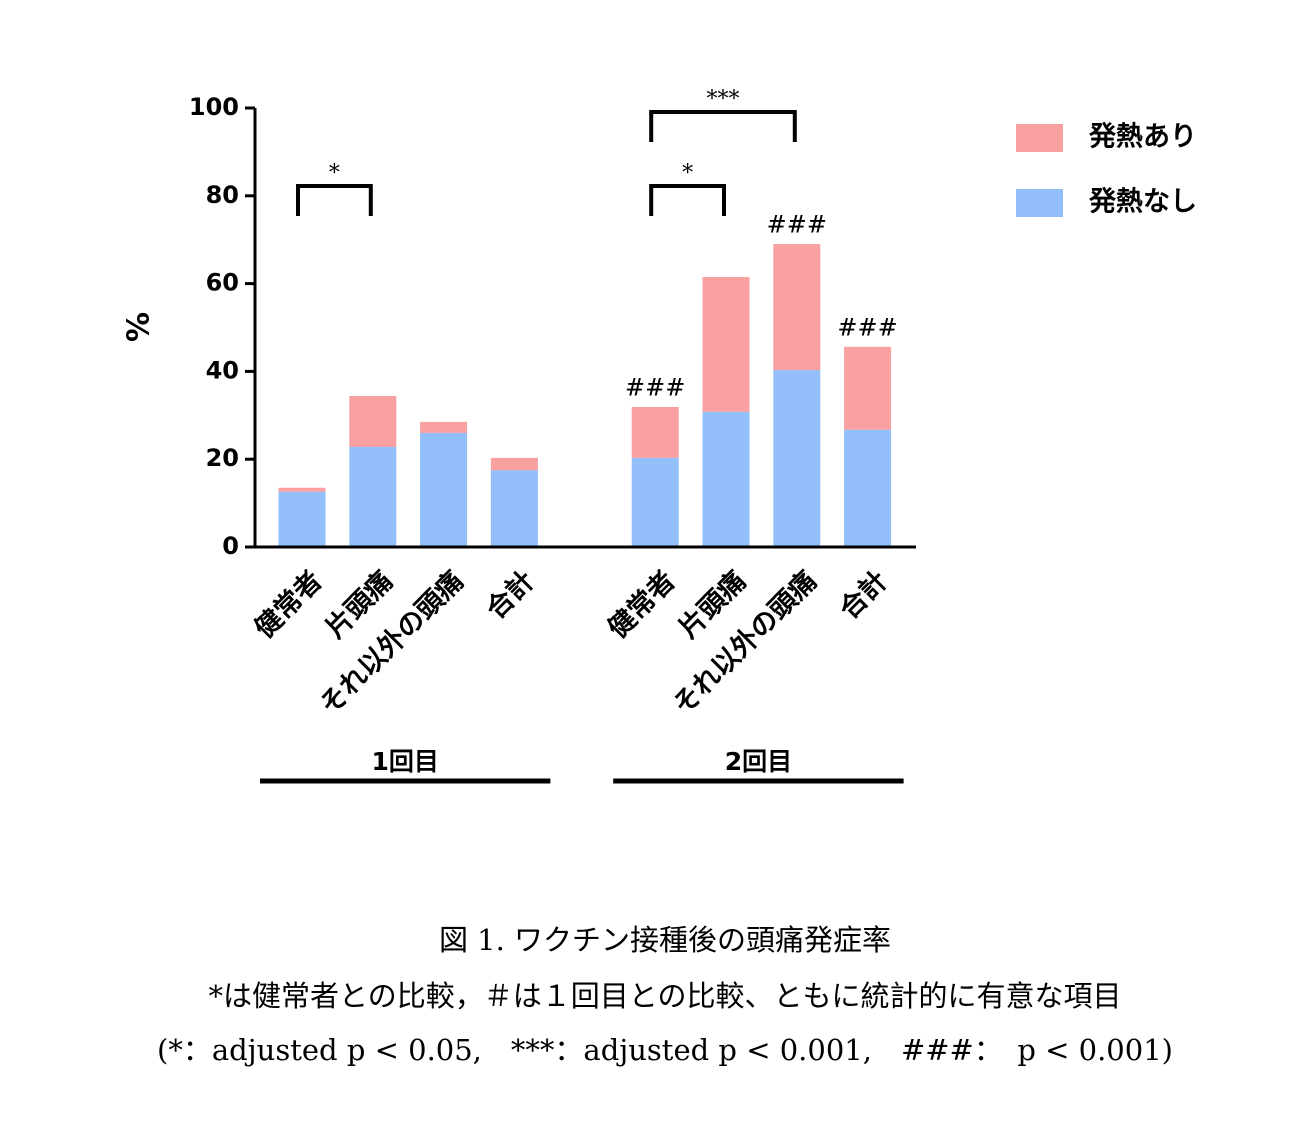 The image size is (1300, 1121). Describe the element at coordinates (1142, 137) in the screenshot. I see `legend-label: 発熱あり` at that location.